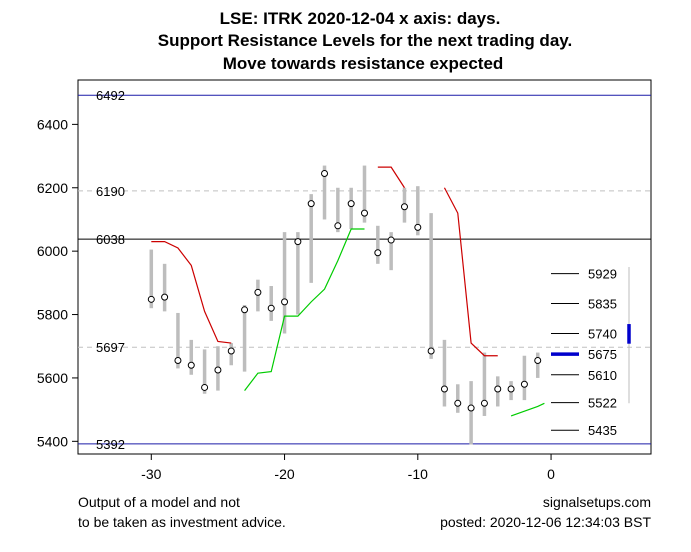 The image size is (691, 552). I want to click on predicted-levels: 5929 5835 5740 5675 5610 5522 5435, so click(591, 352).